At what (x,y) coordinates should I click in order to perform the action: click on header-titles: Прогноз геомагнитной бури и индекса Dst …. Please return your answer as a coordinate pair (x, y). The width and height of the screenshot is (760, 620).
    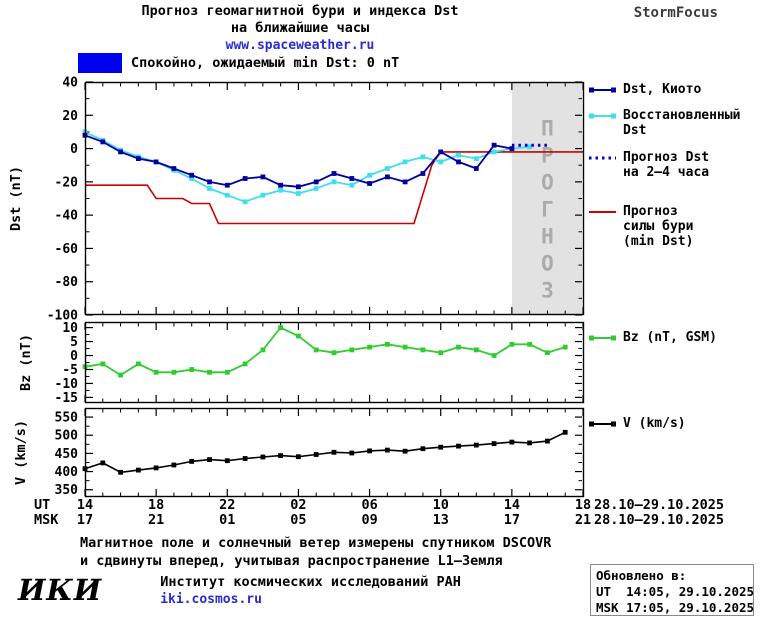
    Looking at the image, I should click on (300, 28).